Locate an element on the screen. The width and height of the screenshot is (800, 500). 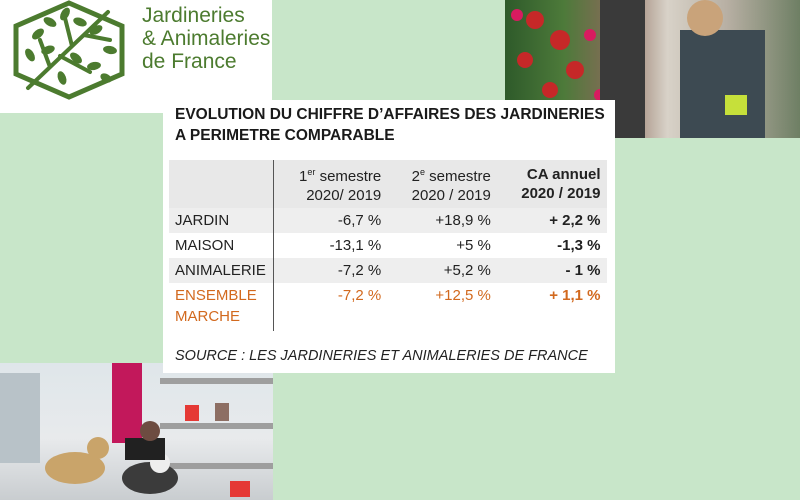
header-first-semester-word: semestre is located at coordinates (348, 176).